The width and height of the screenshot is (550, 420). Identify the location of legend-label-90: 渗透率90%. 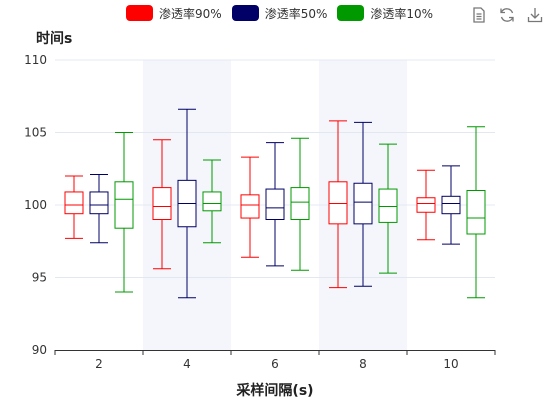
(190, 13).